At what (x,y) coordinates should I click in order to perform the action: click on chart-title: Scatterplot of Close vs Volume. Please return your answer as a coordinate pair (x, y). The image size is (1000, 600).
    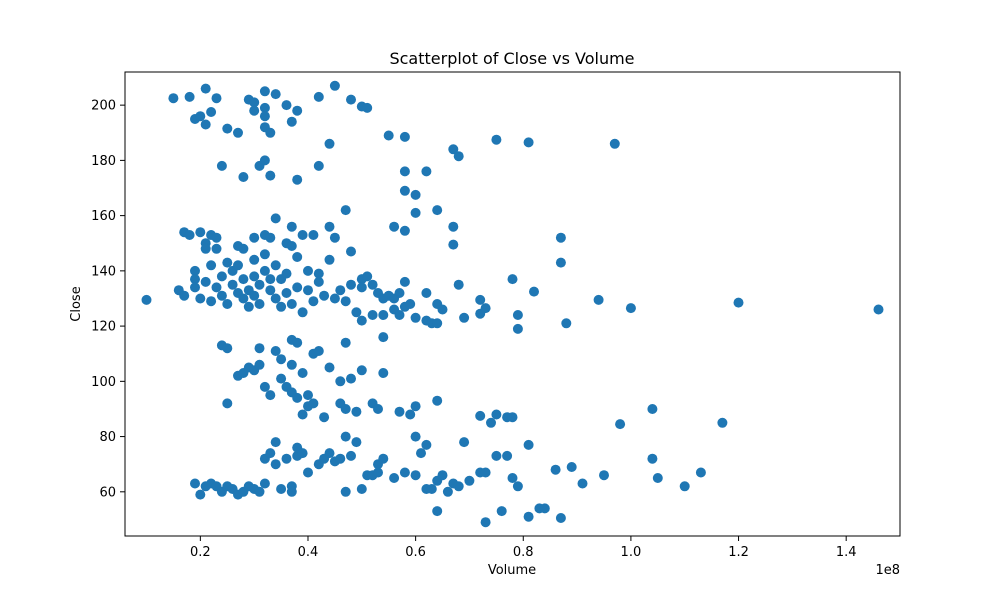
    Looking at the image, I should click on (511, 58).